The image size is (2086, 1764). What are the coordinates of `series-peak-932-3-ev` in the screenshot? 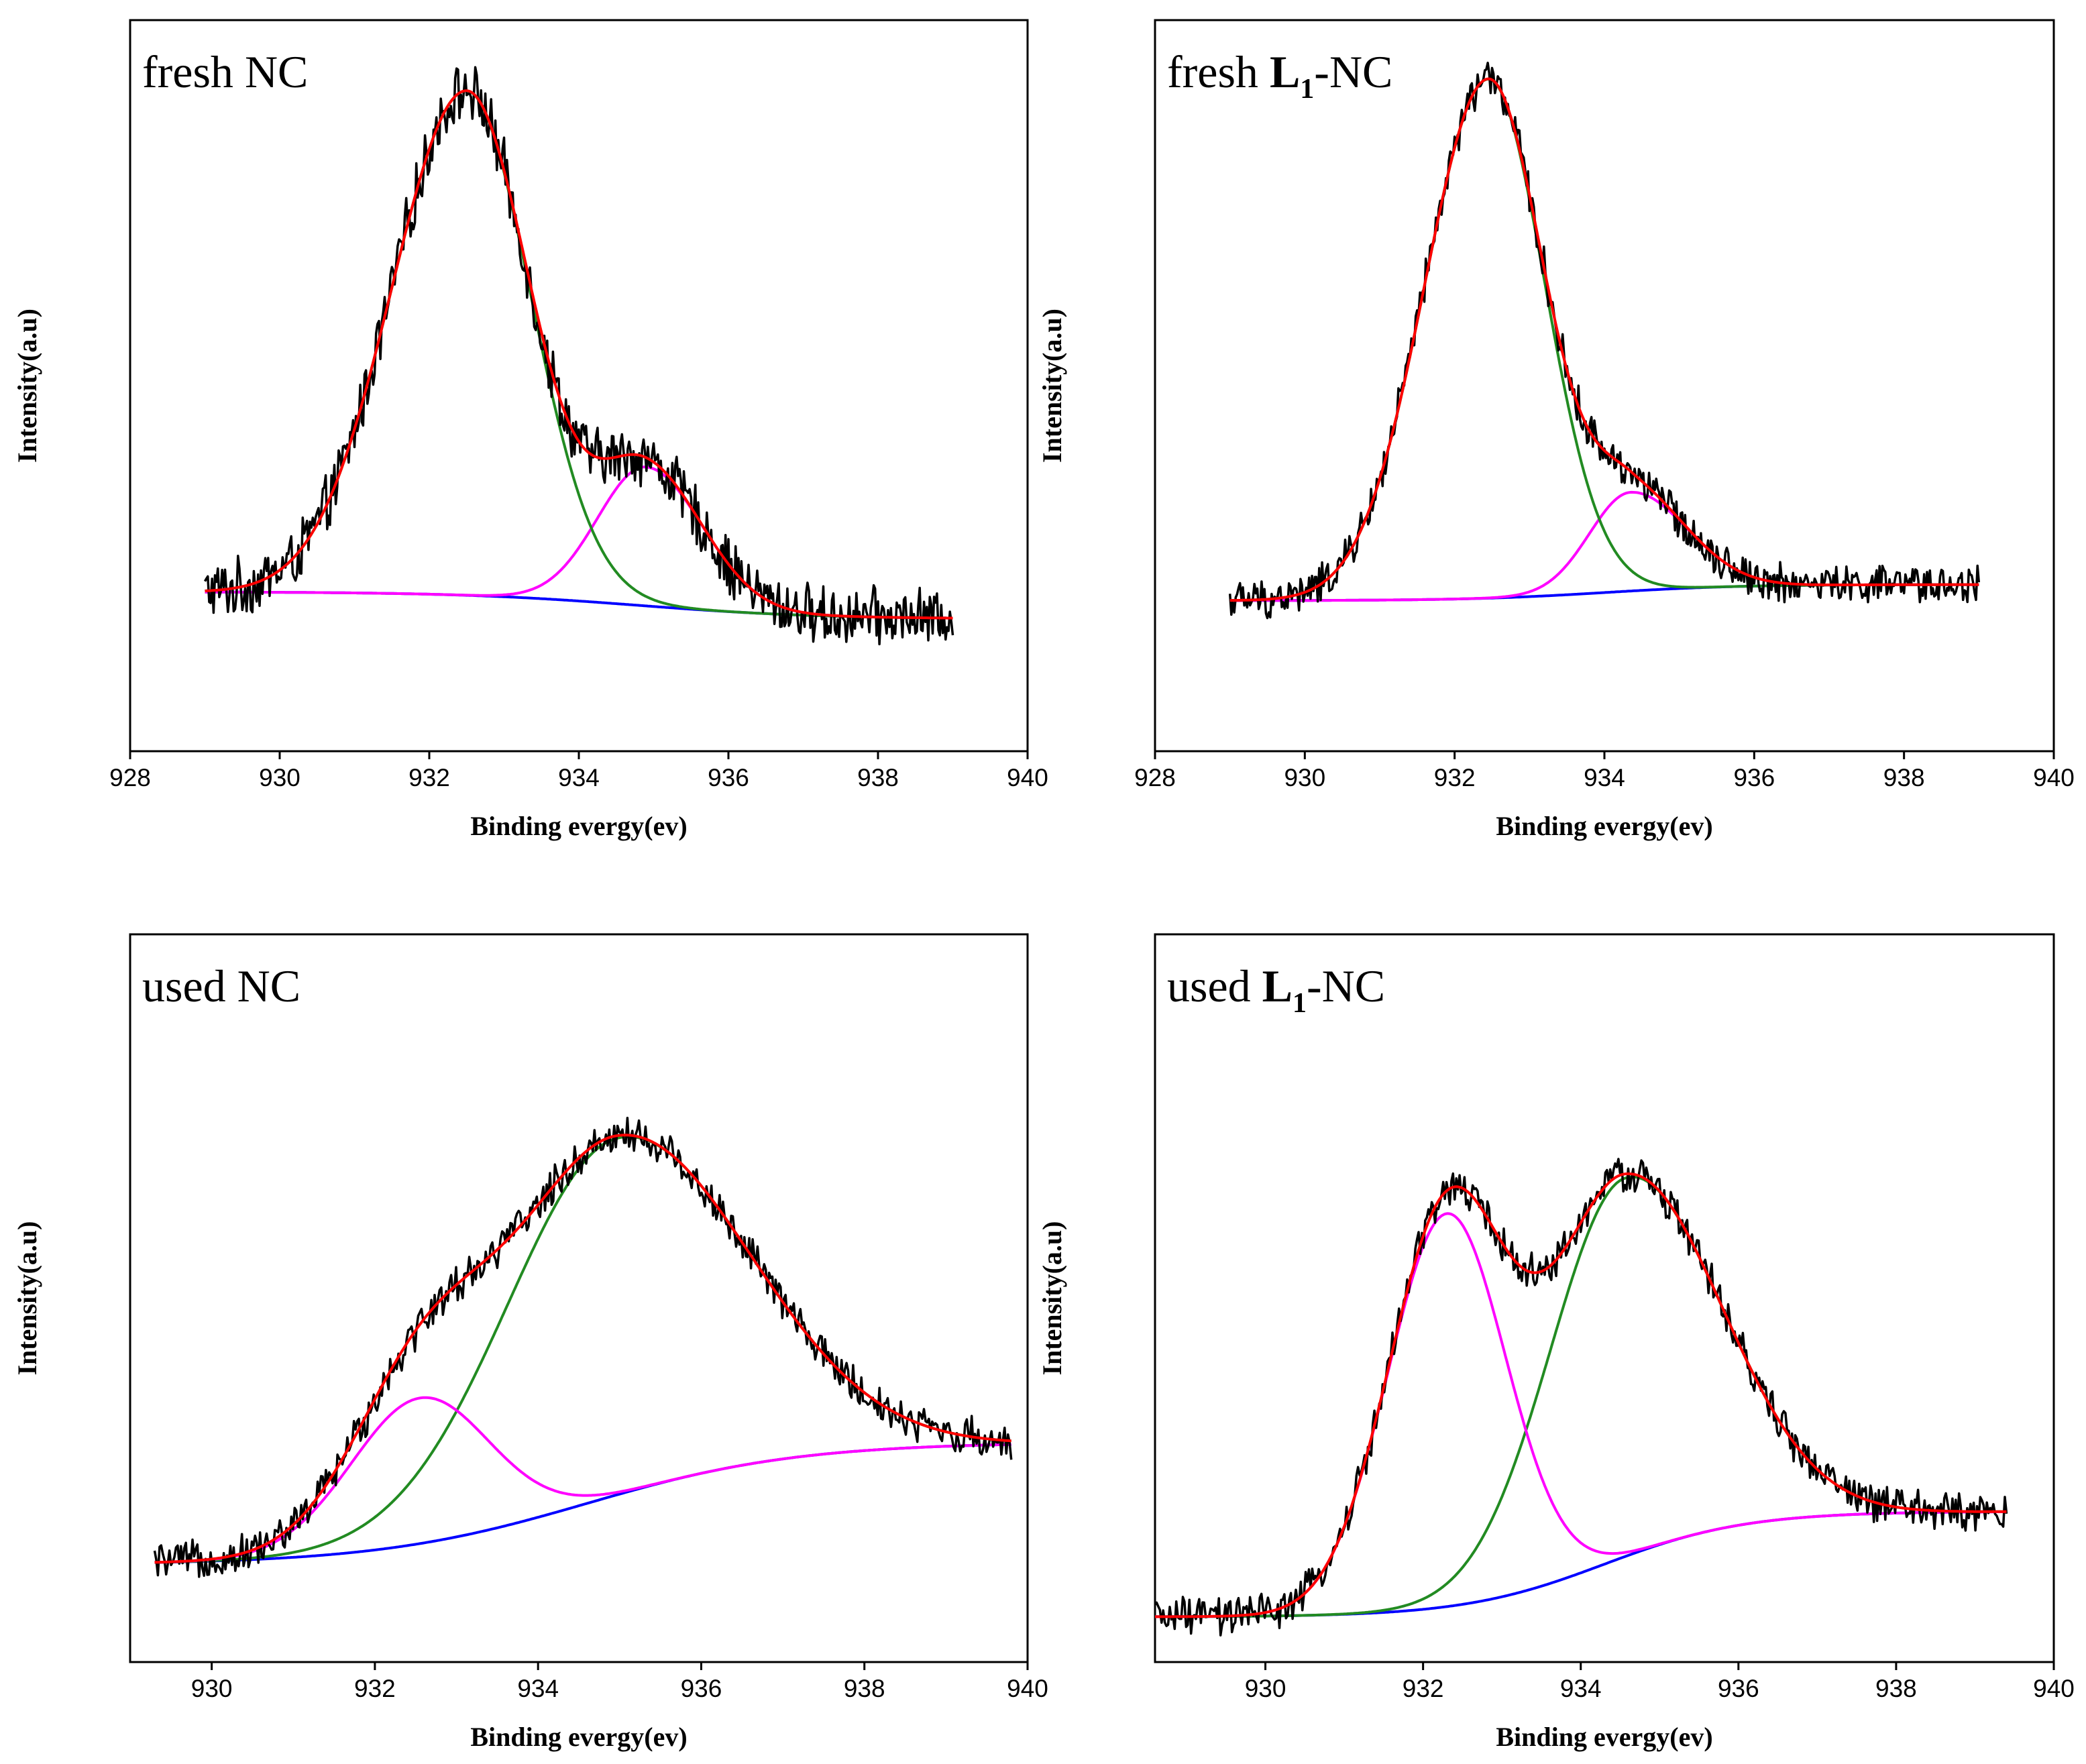 It's located at (1581, 1415).